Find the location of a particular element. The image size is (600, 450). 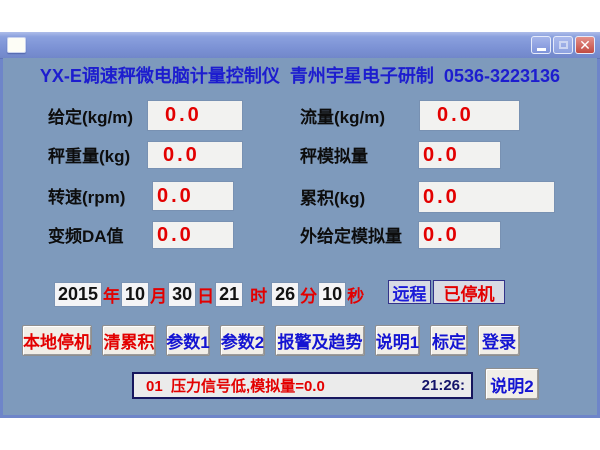

field-label-flow: 流量(kg/m) is located at coordinates (342, 117).